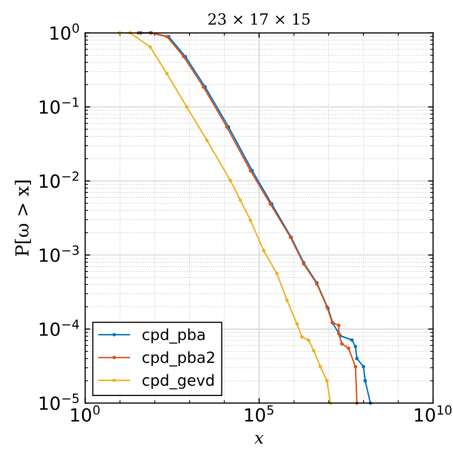  I want to click on x-tick-label: 10$^{10}$, so click(433, 413).